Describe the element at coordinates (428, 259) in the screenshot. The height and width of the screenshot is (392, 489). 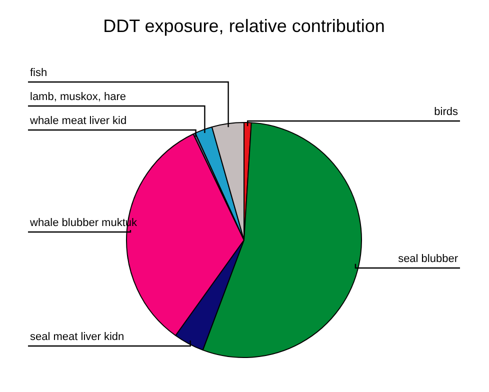
I see `slice-label: seal blubber` at that location.